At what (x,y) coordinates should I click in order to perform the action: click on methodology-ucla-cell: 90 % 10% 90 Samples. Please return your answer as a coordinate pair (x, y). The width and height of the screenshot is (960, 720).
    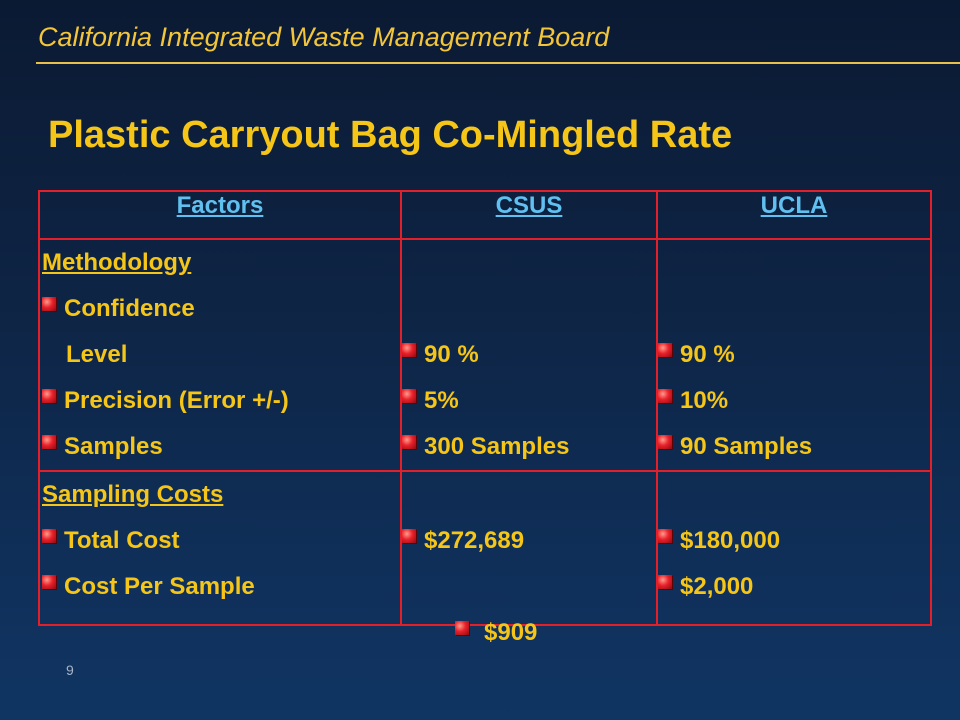
    Looking at the image, I should click on (794, 355).